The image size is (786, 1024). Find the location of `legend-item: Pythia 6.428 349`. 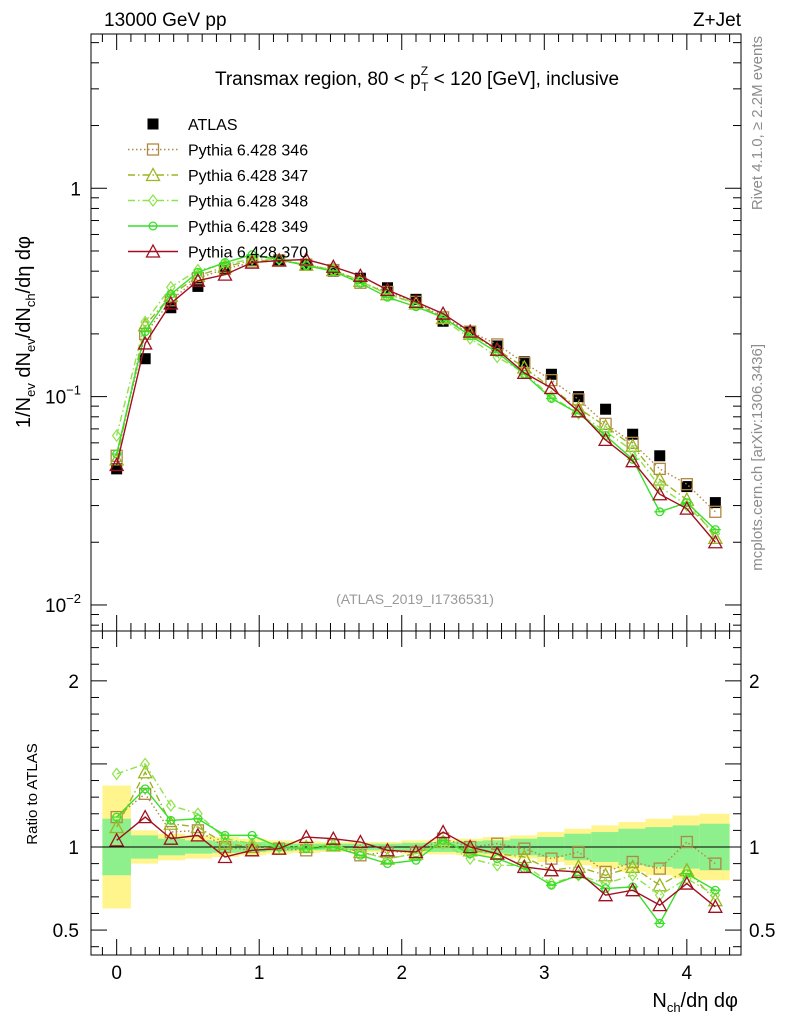

legend-item: Pythia 6.428 349 is located at coordinates (218, 227).